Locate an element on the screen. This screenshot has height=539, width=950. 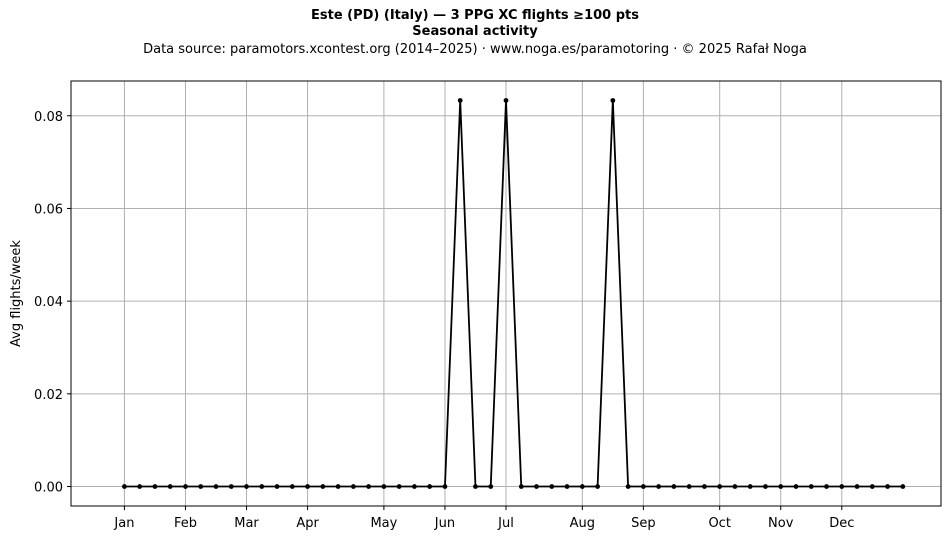
x-tick-label: Aug is located at coordinates (582, 523).